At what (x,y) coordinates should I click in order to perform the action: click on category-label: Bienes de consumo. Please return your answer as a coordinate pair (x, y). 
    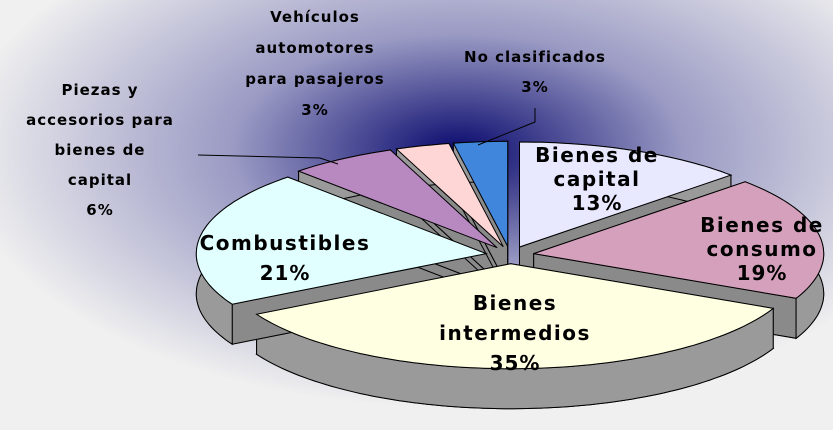
    Looking at the image, I should click on (762, 237).